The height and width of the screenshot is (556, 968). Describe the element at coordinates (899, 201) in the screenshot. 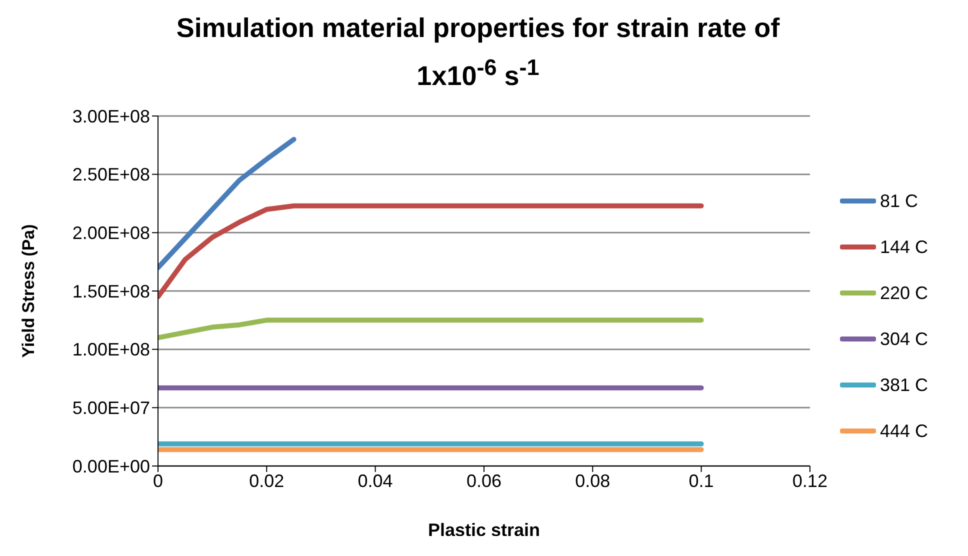

I see `legend-label: 81 C` at that location.